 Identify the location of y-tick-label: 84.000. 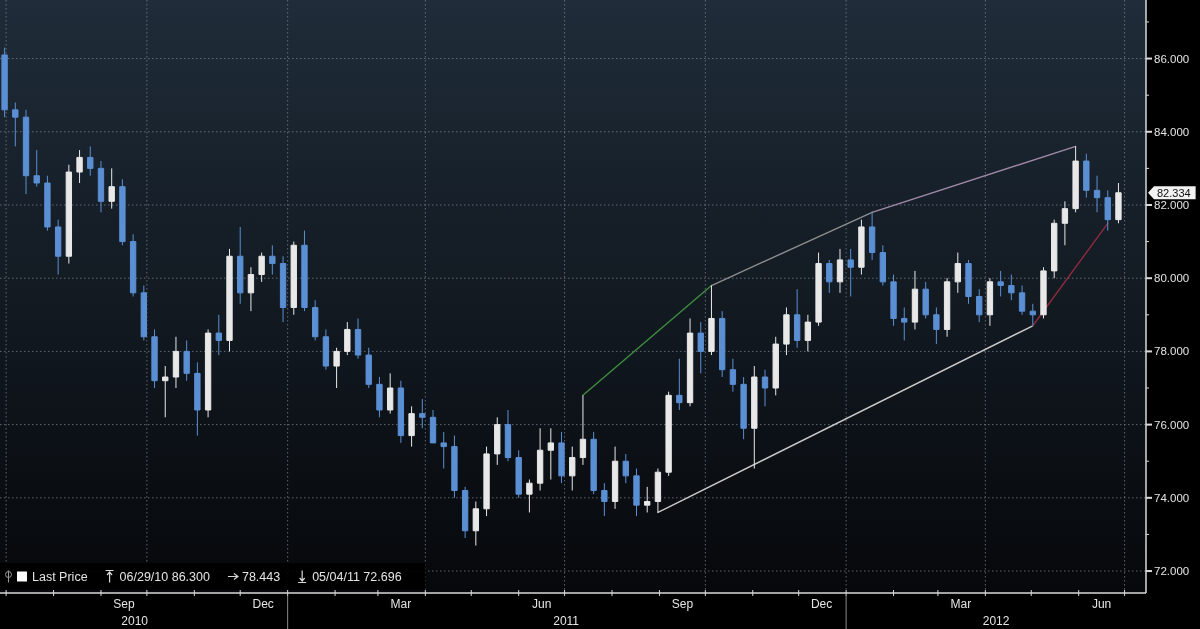
(1172, 131).